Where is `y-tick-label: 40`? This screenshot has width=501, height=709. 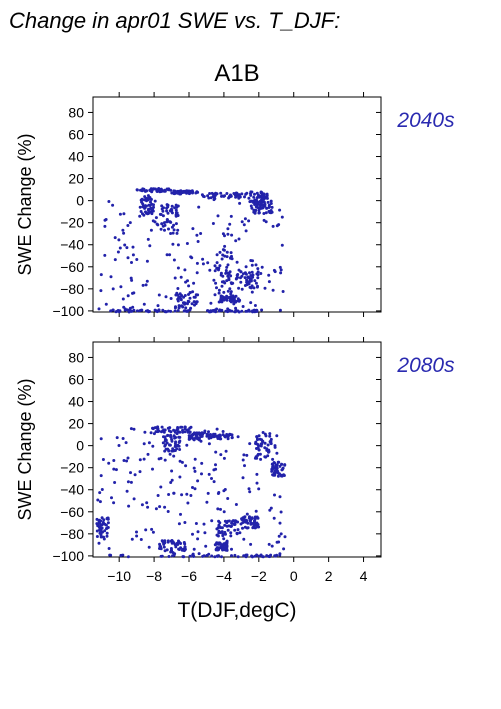
y-tick-label: 40 is located at coordinates (76, 402).